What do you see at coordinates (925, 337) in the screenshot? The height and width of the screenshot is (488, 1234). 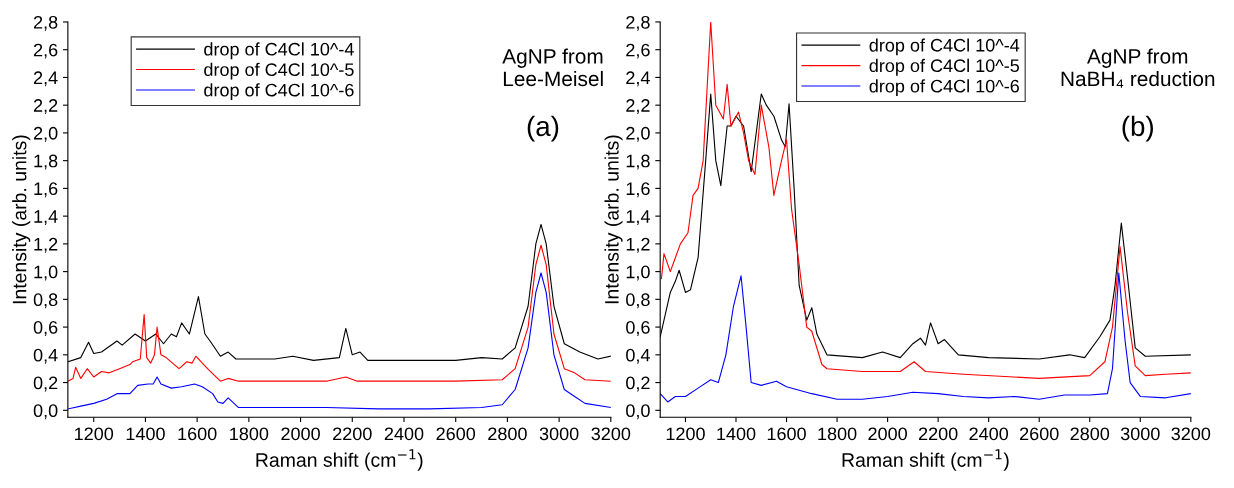 I see `line-series` at bounding box center [925, 337].